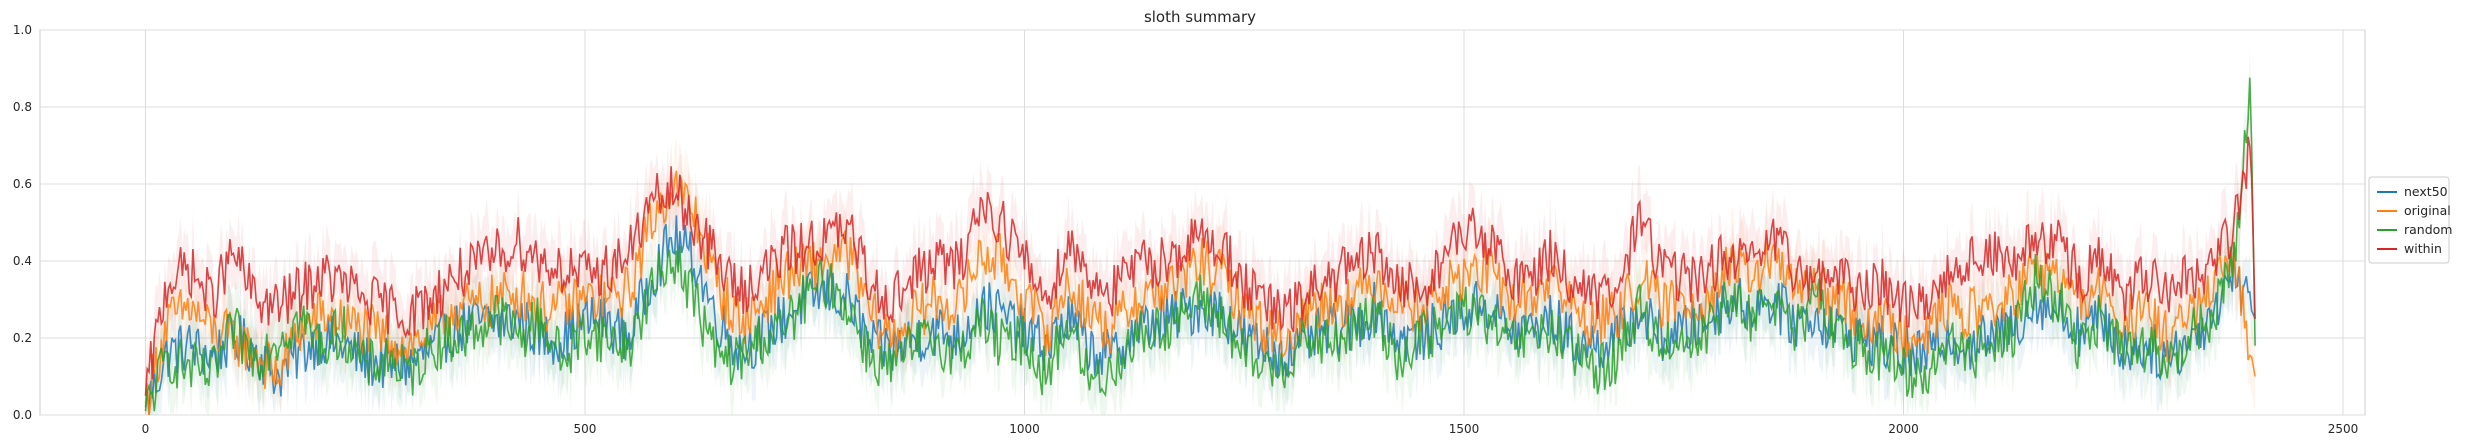  I want to click on x-tick-label: 2000, so click(1903, 429).